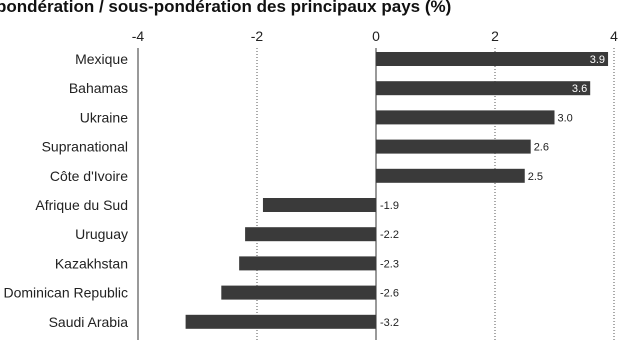 The image size is (623, 340). What do you see at coordinates (597, 60) in the screenshot?
I see `data-label: 3.9` at bounding box center [597, 60].